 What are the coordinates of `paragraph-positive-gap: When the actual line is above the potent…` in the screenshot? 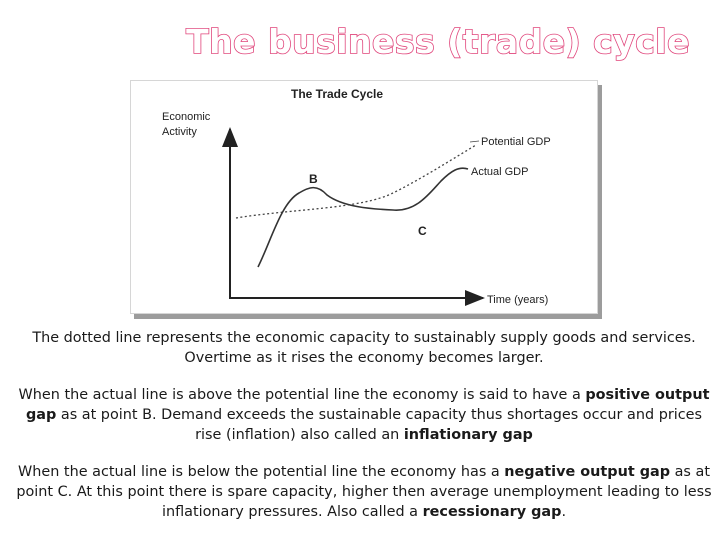 It's located at (364, 415).